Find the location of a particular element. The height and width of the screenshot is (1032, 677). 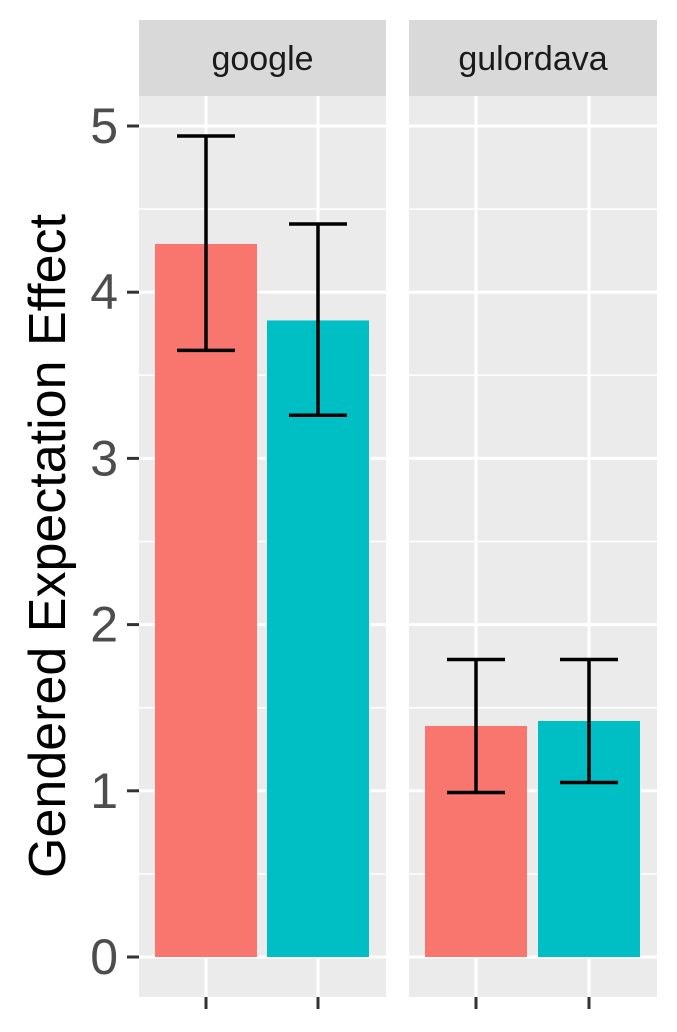

y-tick-label: 4 is located at coordinates (104, 292).